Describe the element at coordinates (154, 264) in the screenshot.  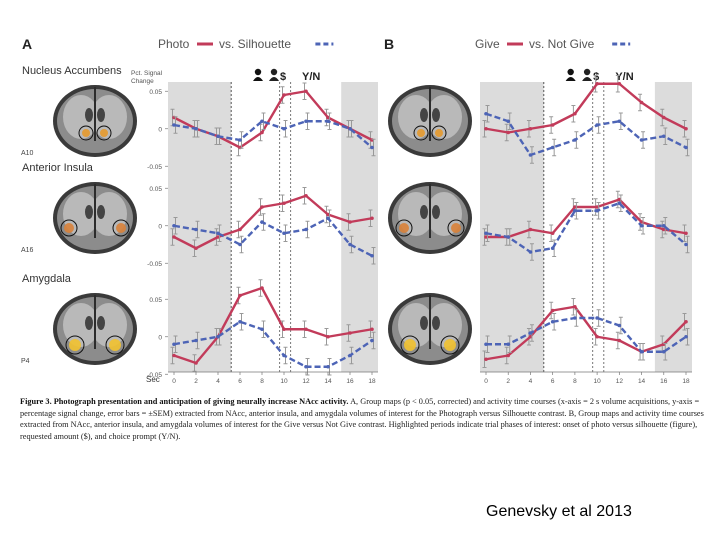
I see `y-tick-label: -0.05` at that location.